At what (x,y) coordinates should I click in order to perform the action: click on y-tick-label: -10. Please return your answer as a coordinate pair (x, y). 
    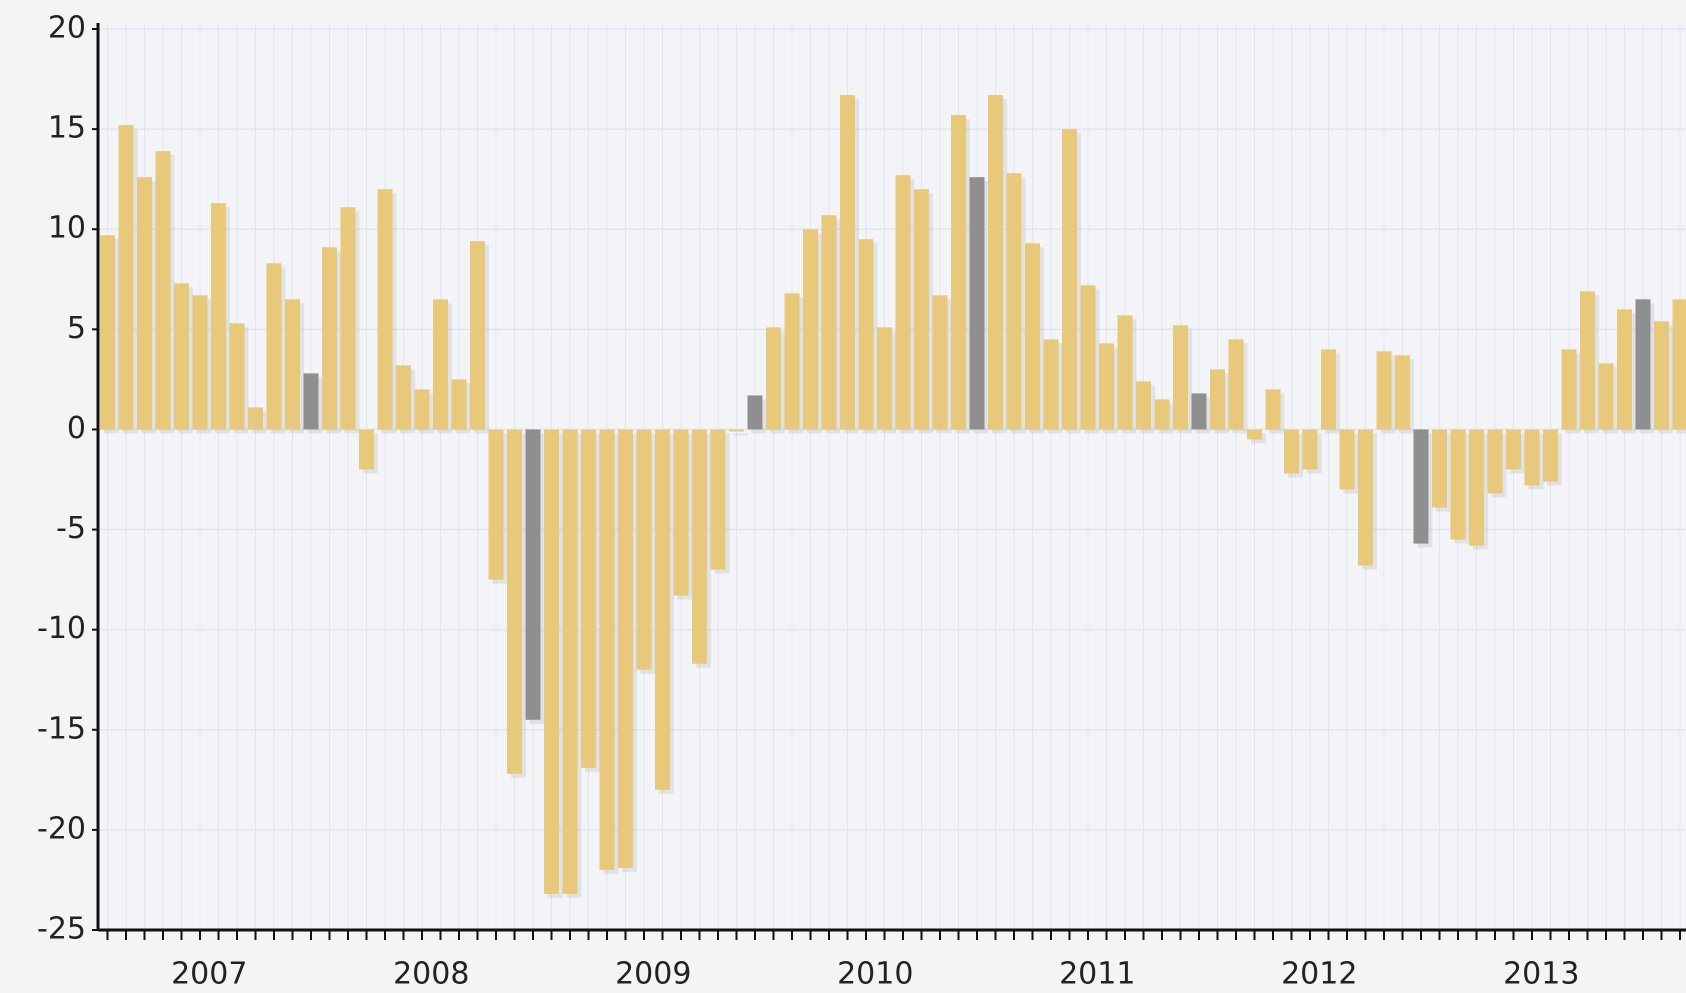
    Looking at the image, I should click on (61, 628).